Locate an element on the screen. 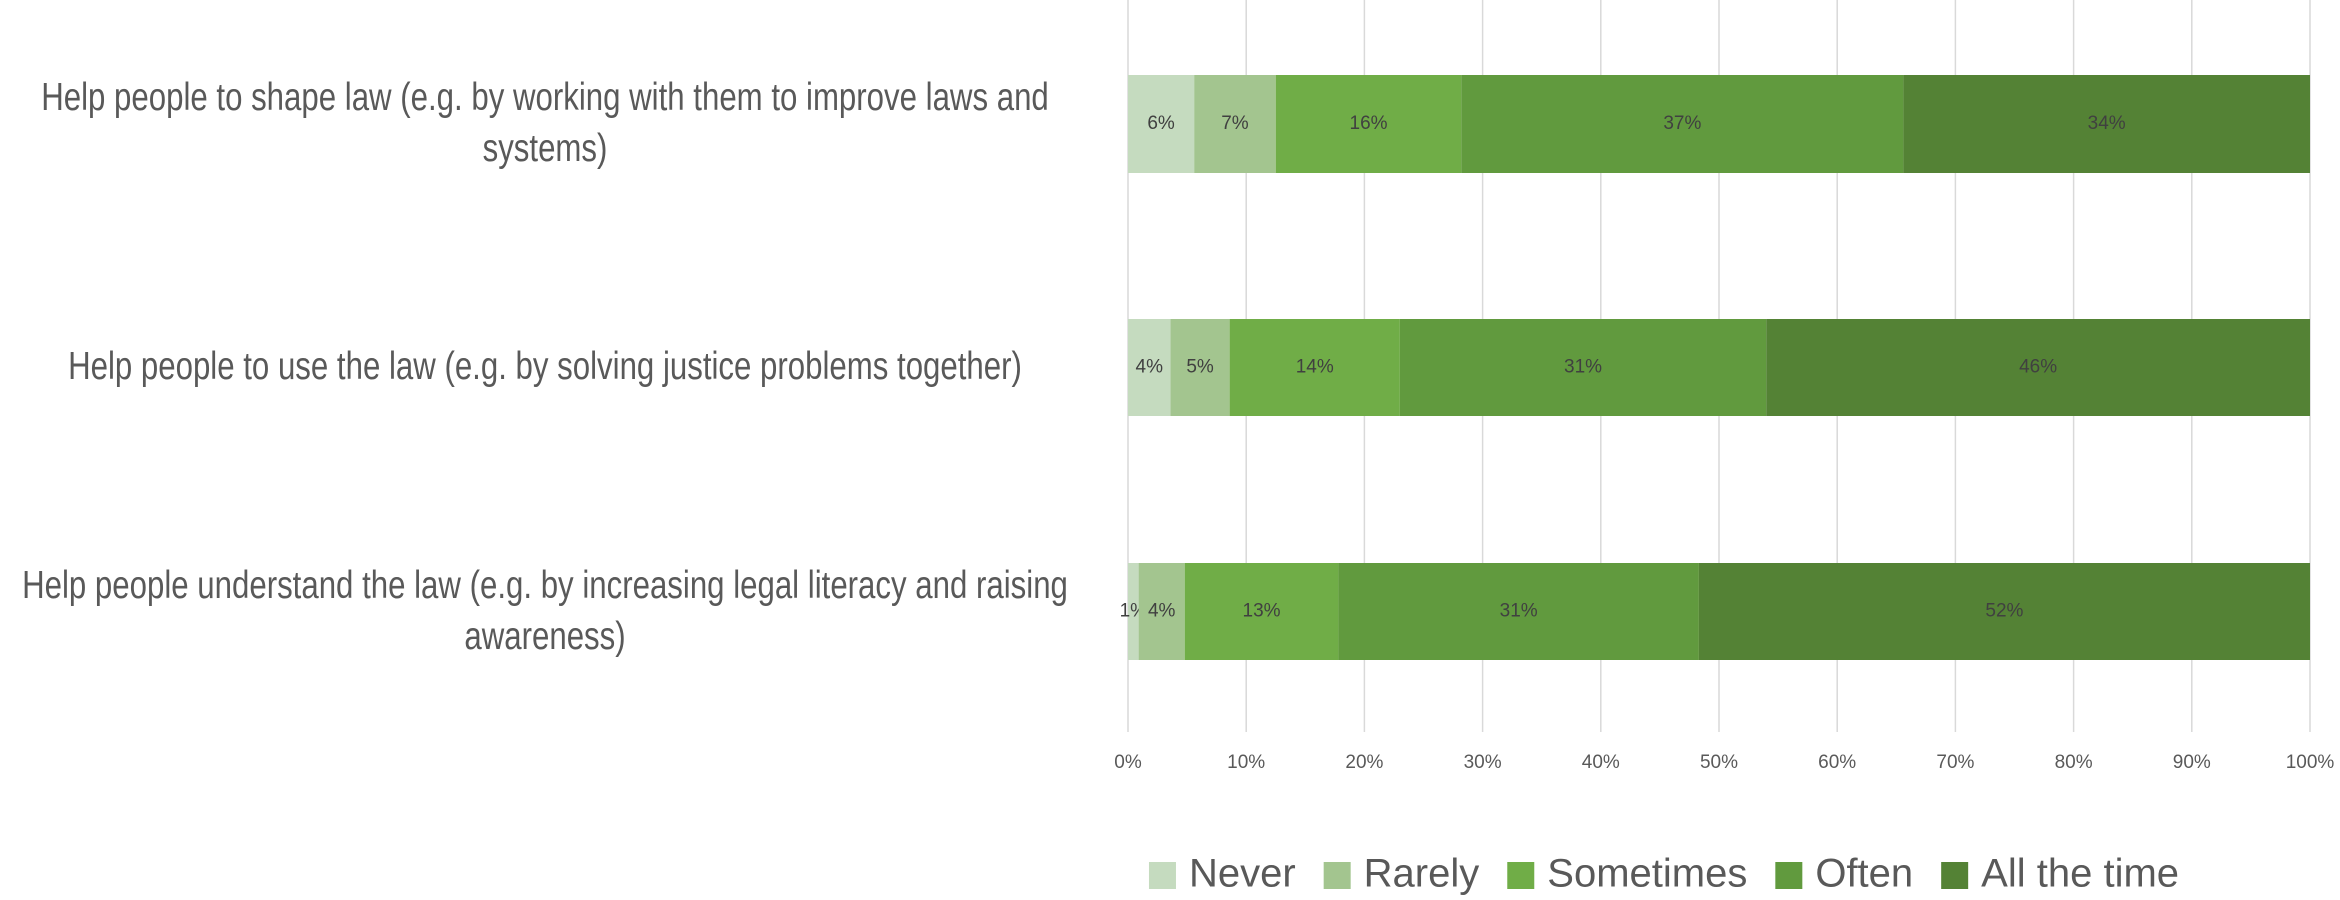 The width and height of the screenshot is (2340, 900). data-label: 13% is located at coordinates (1262, 611).